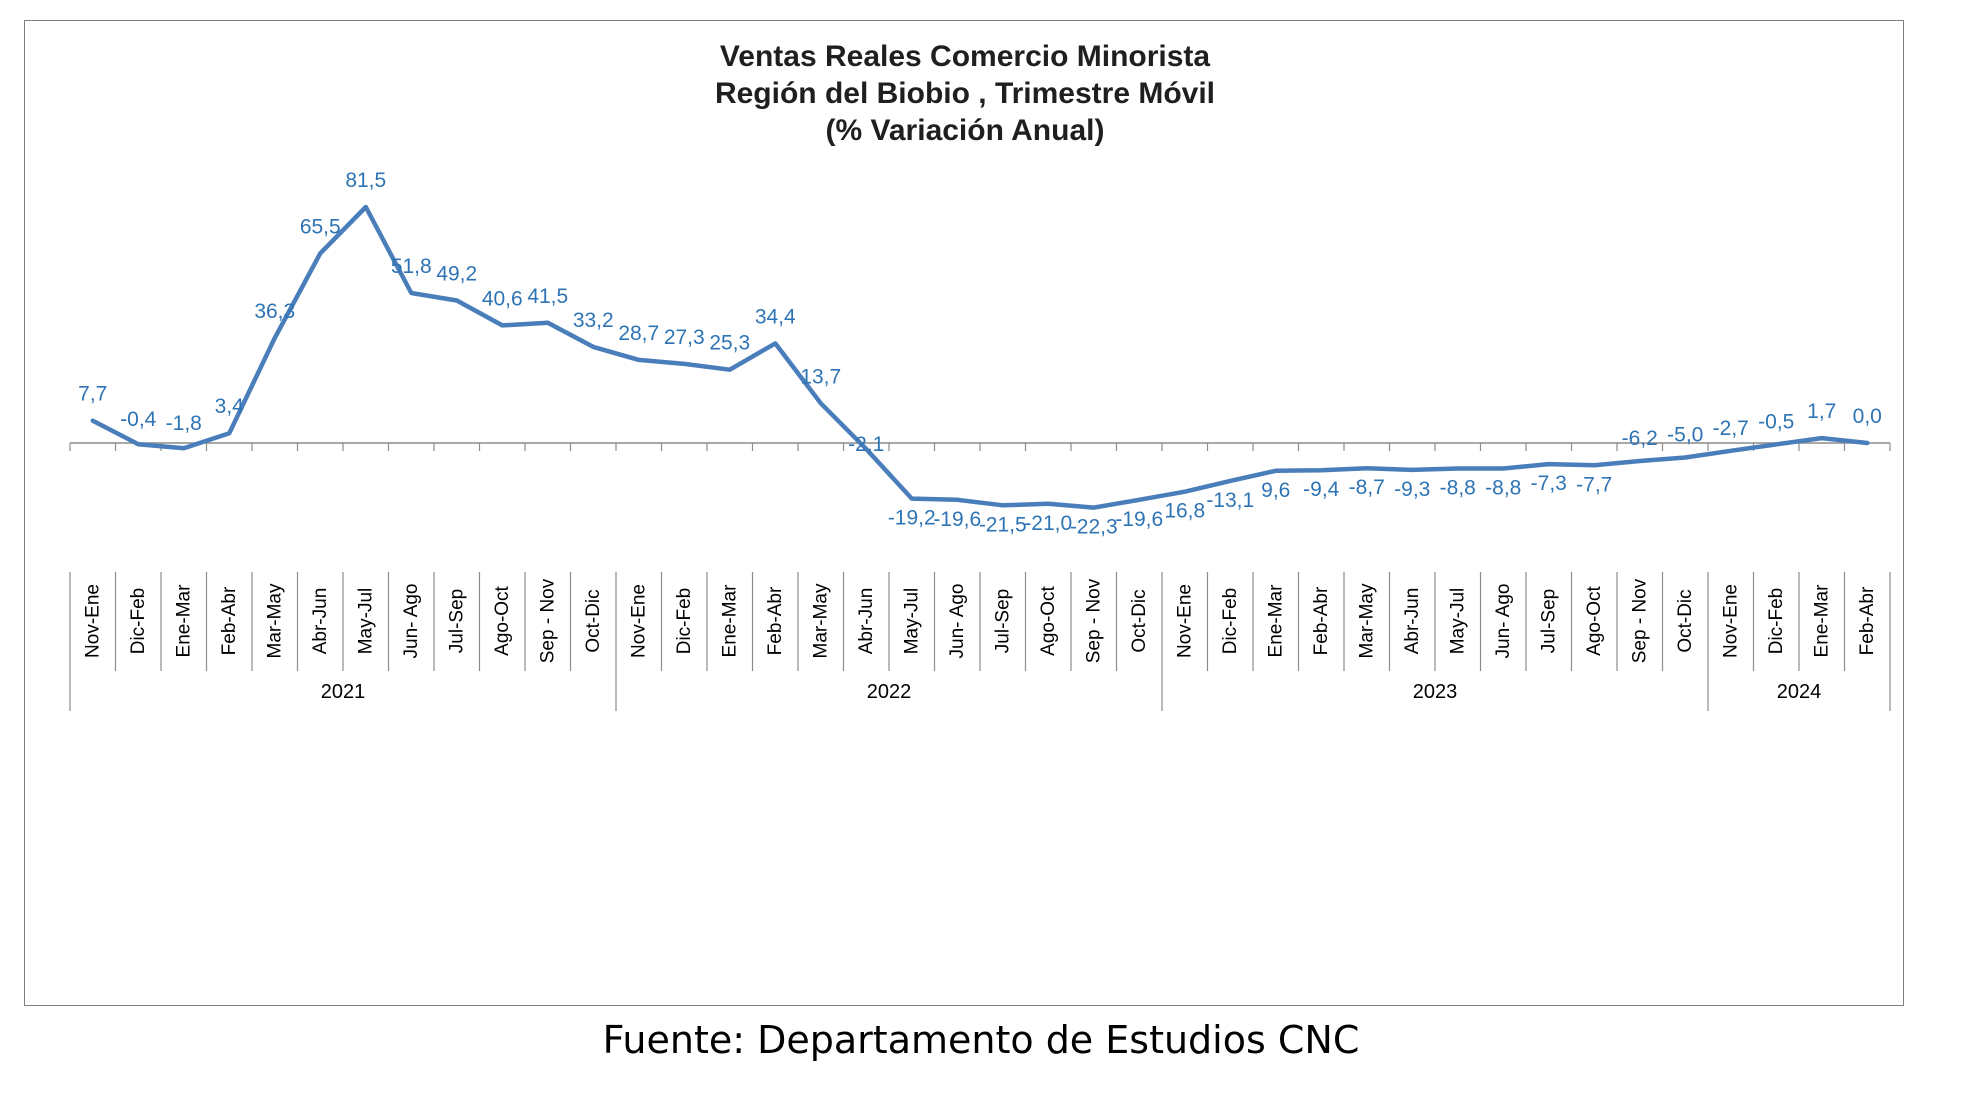 The height and width of the screenshot is (1110, 1962). What do you see at coordinates (456, 274) in the screenshot?
I see `data-label: 49,2` at bounding box center [456, 274].